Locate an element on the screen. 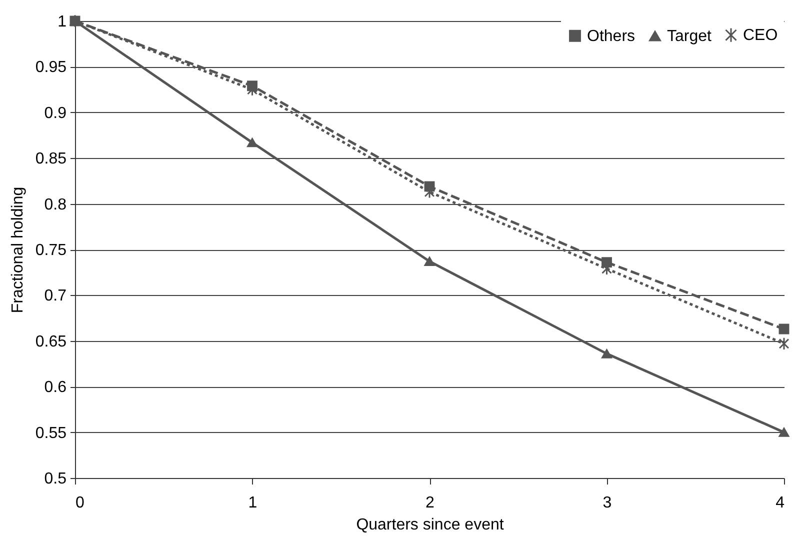  x-tick-label: 0 is located at coordinates (80, 503).